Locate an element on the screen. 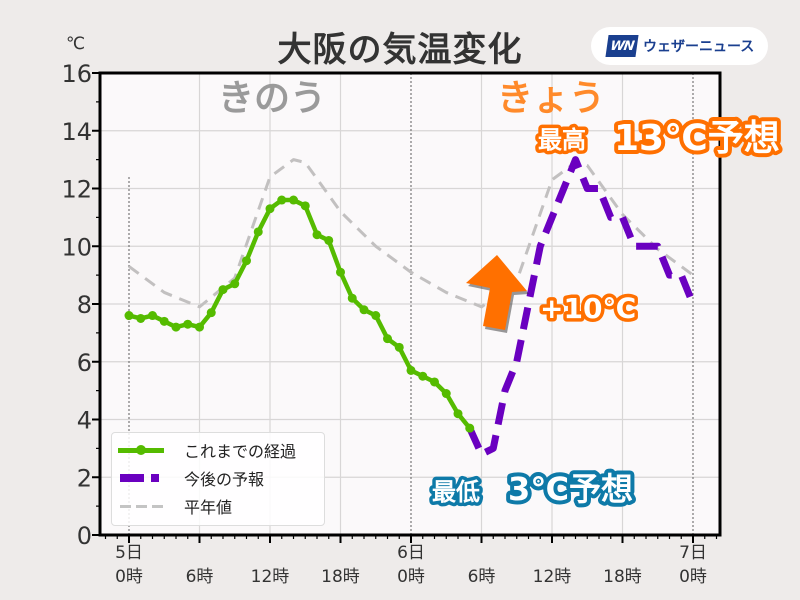  svg-text: 16 is located at coordinates (76, 74).